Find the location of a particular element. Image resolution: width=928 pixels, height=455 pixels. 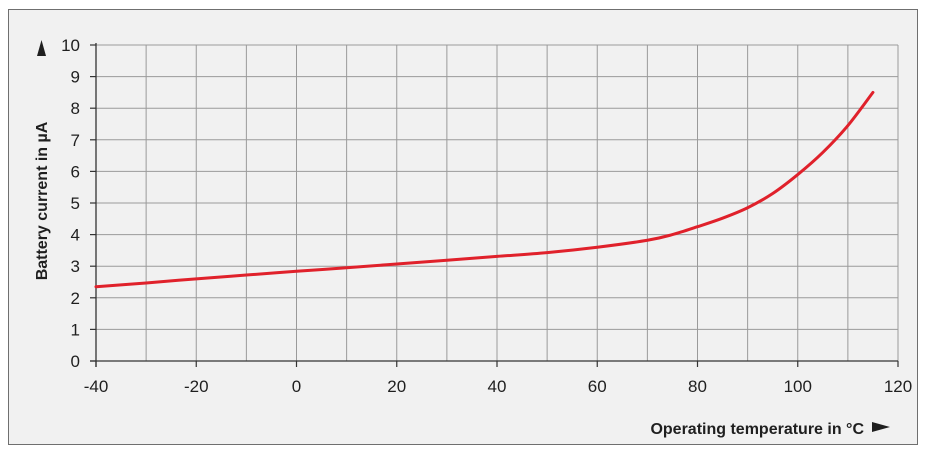

x-tick-label: 80 is located at coordinates (697, 386).